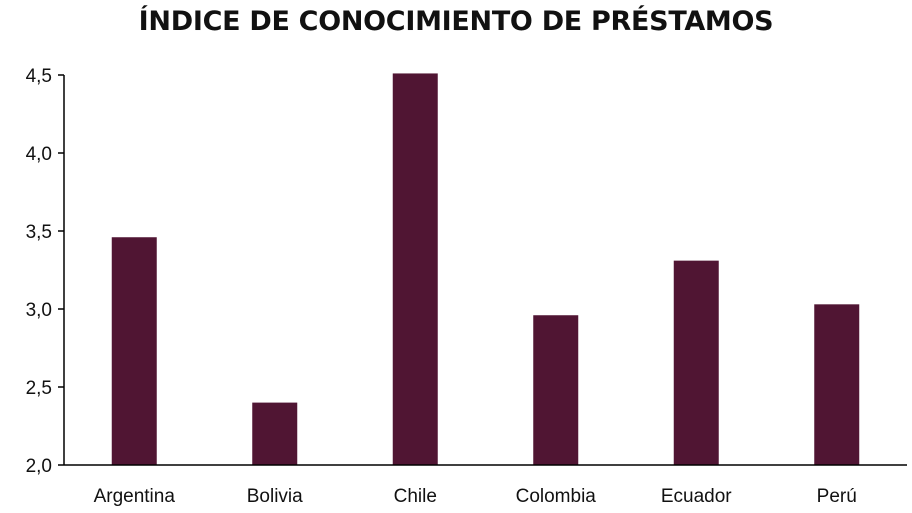 The height and width of the screenshot is (513, 912). What do you see at coordinates (39, 466) in the screenshot?
I see `y-tick-label: 2,0` at bounding box center [39, 466].